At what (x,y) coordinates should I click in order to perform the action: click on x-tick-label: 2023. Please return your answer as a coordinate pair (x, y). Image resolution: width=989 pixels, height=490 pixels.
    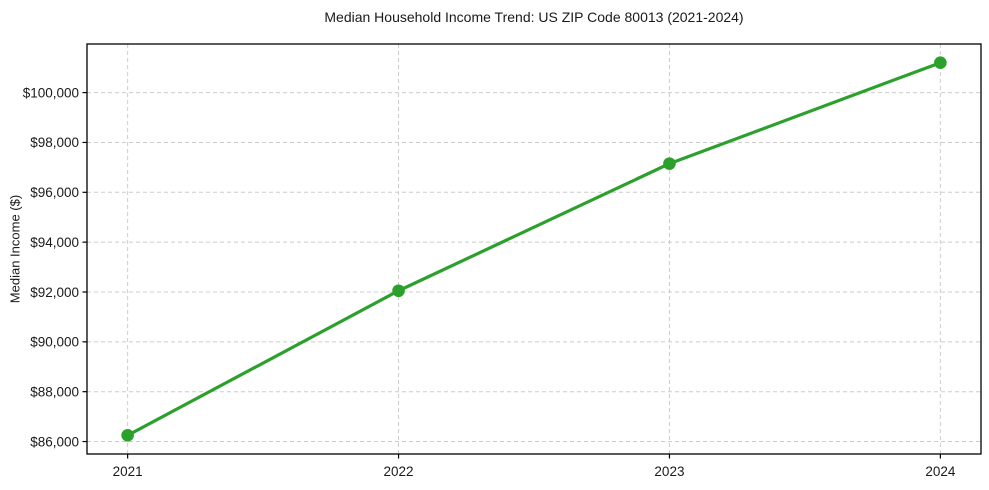
    Looking at the image, I should click on (669, 471).